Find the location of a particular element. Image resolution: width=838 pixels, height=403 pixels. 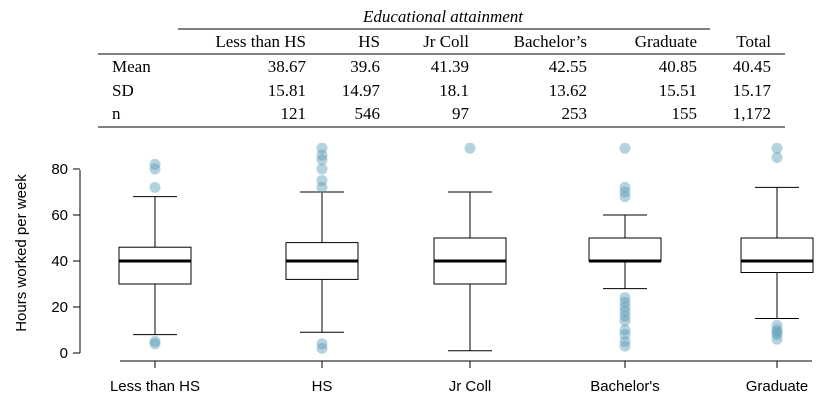

y-tick-label: 40 is located at coordinates (59, 261).